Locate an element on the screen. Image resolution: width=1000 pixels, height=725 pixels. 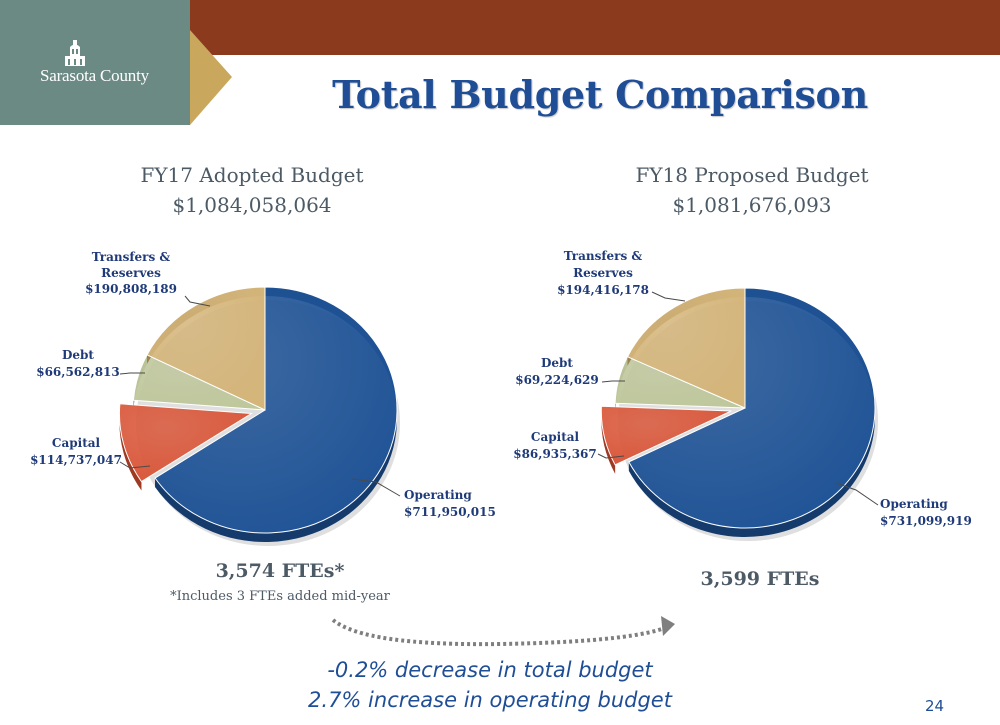
value-label-transfers: $190,808,189 is located at coordinates (131, 289).